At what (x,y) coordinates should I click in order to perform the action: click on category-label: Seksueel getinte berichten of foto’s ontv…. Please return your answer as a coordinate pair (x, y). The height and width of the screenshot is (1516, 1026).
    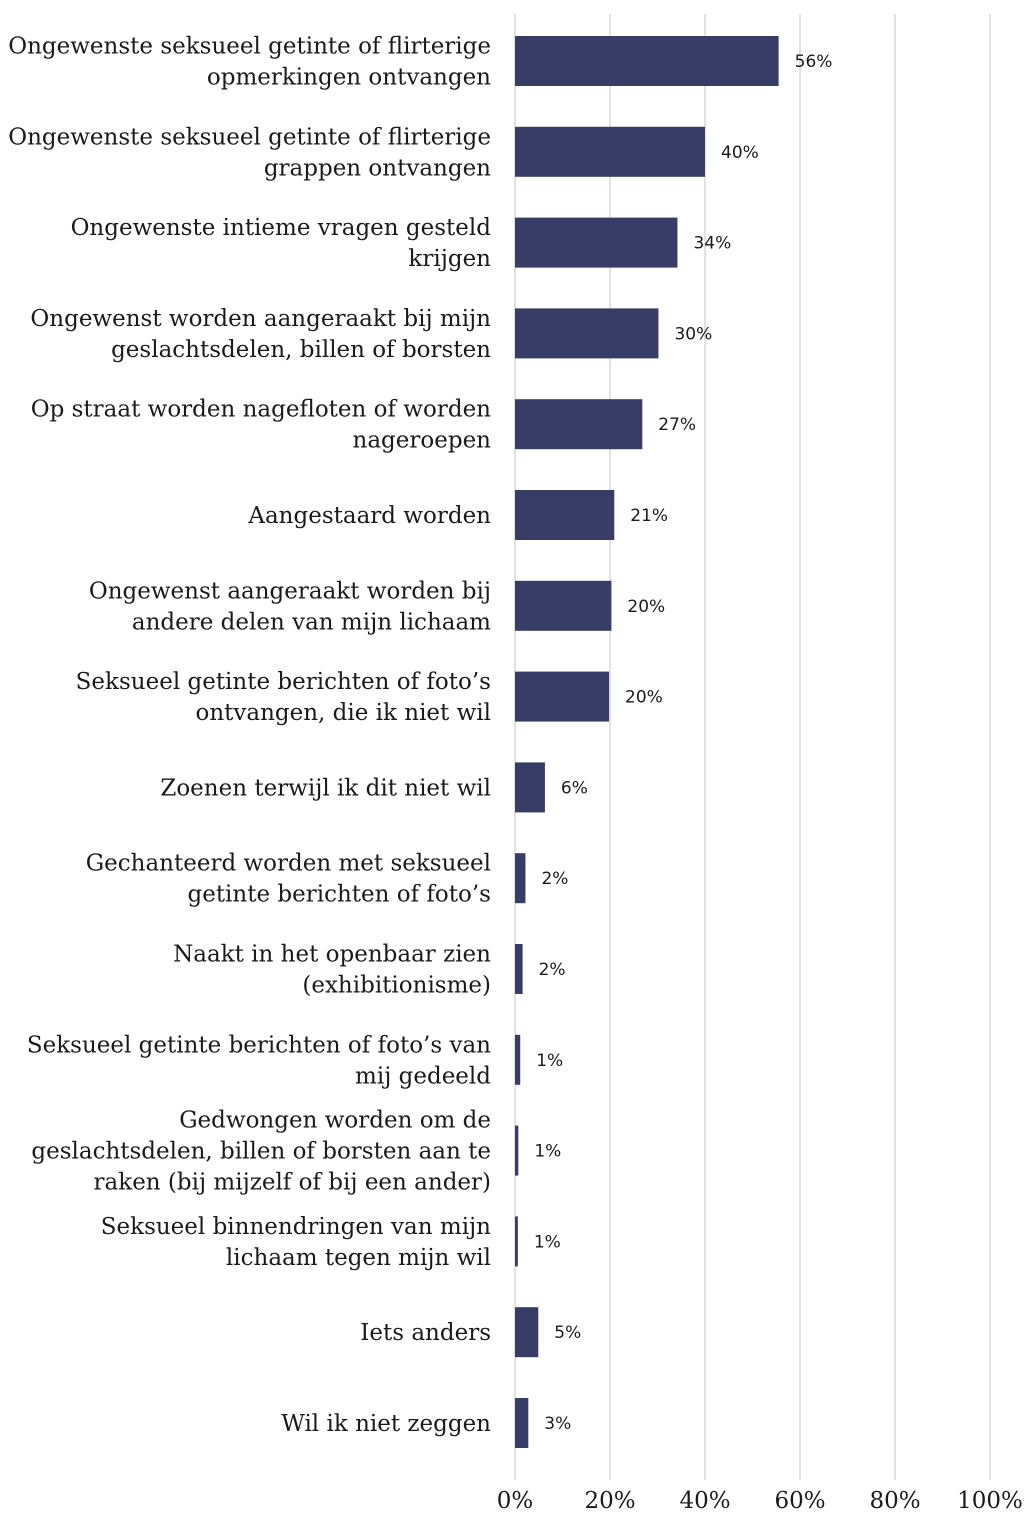
    Looking at the image, I should click on (283, 697).